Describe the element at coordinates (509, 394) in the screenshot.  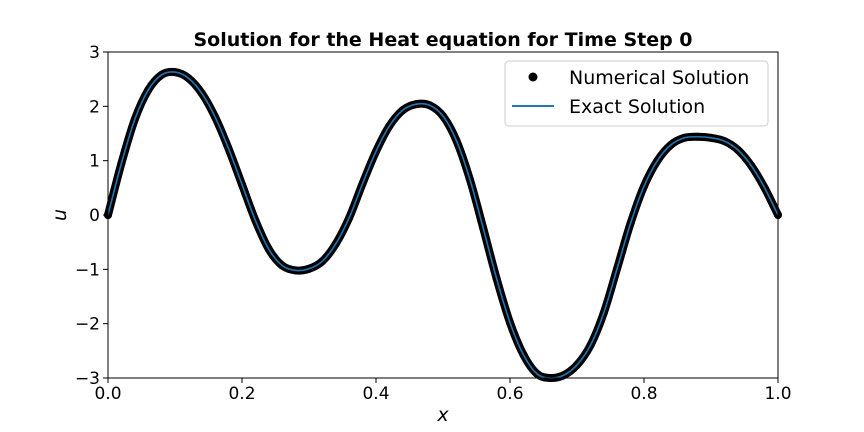
I see `x-tick-label: 0.6` at that location.